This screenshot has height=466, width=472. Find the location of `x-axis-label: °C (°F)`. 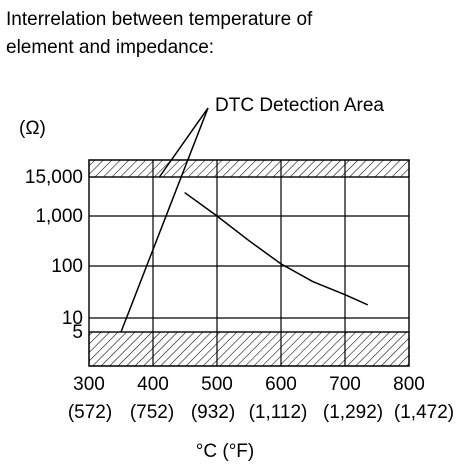

x-axis-label: °C (°F) is located at coordinates (225, 451).